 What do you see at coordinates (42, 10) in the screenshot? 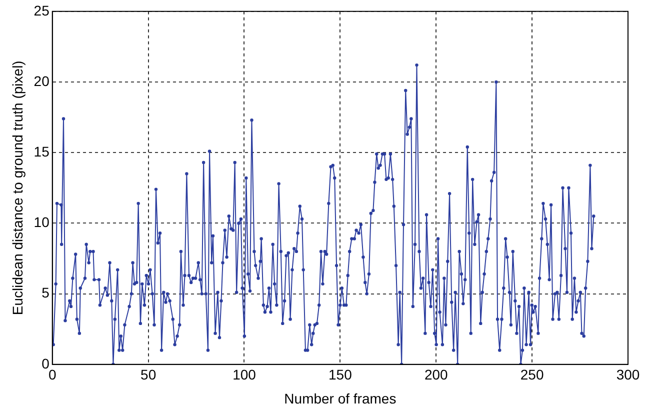
I see `y-tick-label: 25` at bounding box center [42, 10].